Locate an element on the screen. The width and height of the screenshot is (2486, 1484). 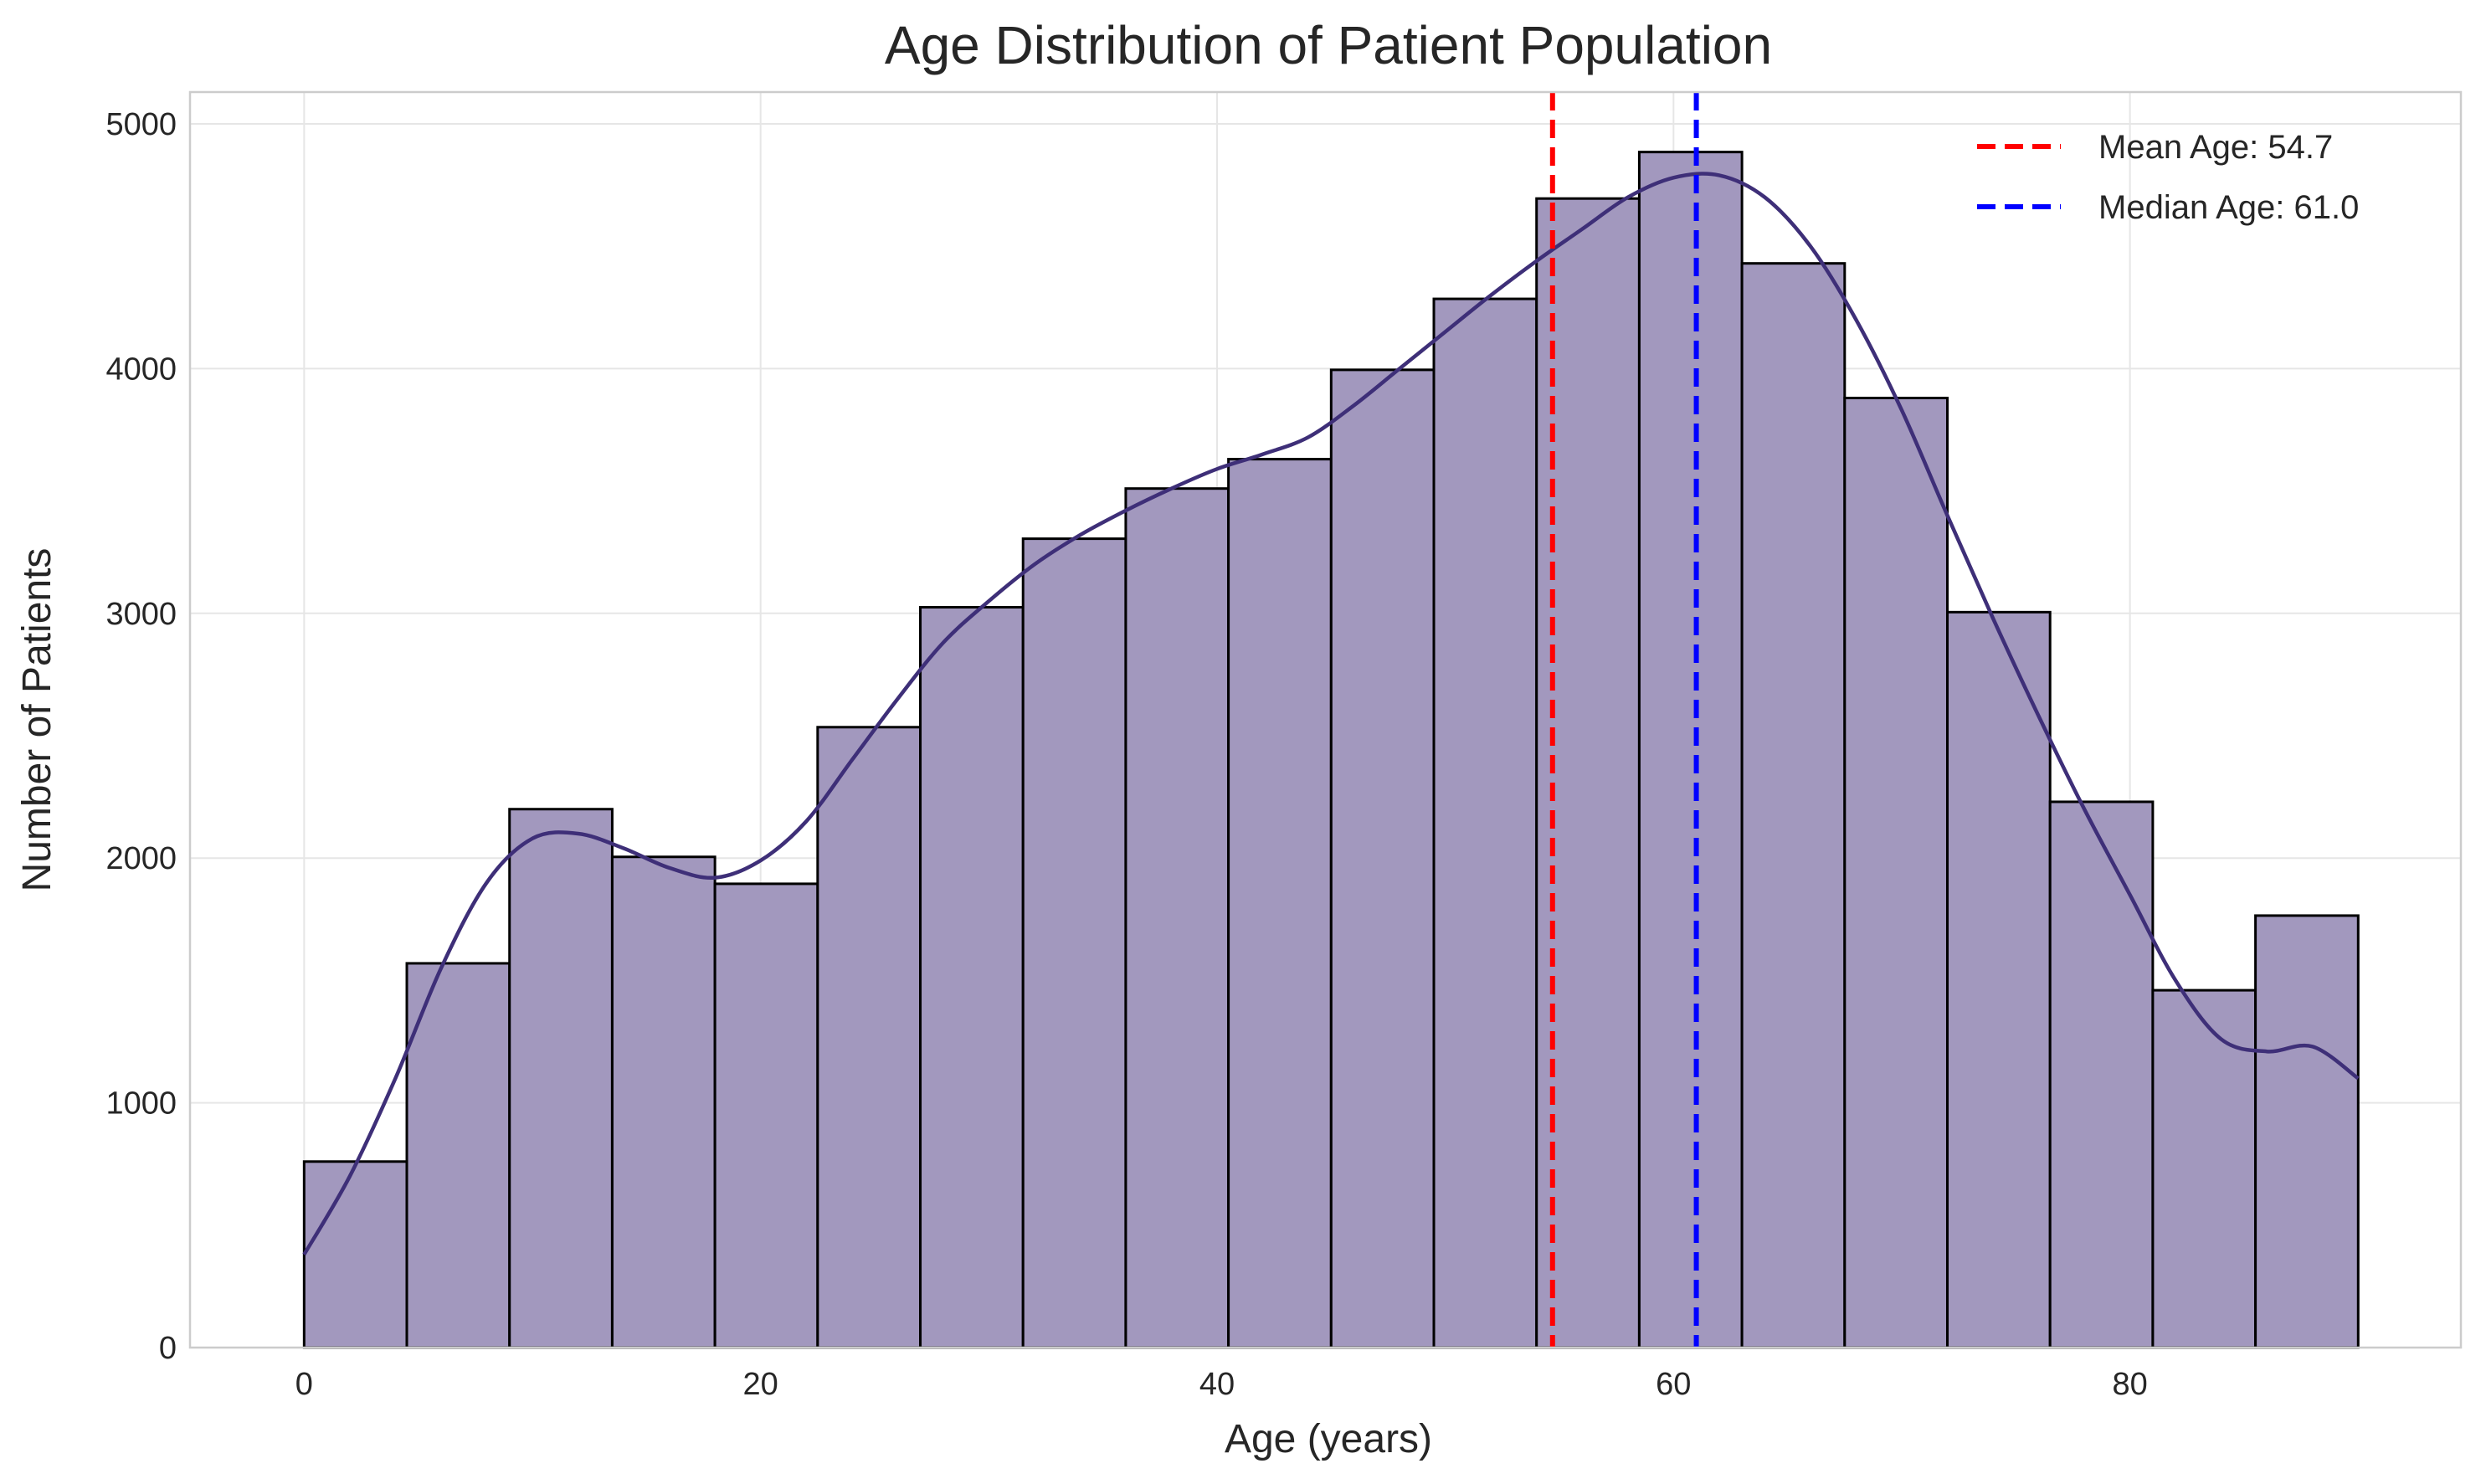
x-tick-label: 20 is located at coordinates (760, 1385).